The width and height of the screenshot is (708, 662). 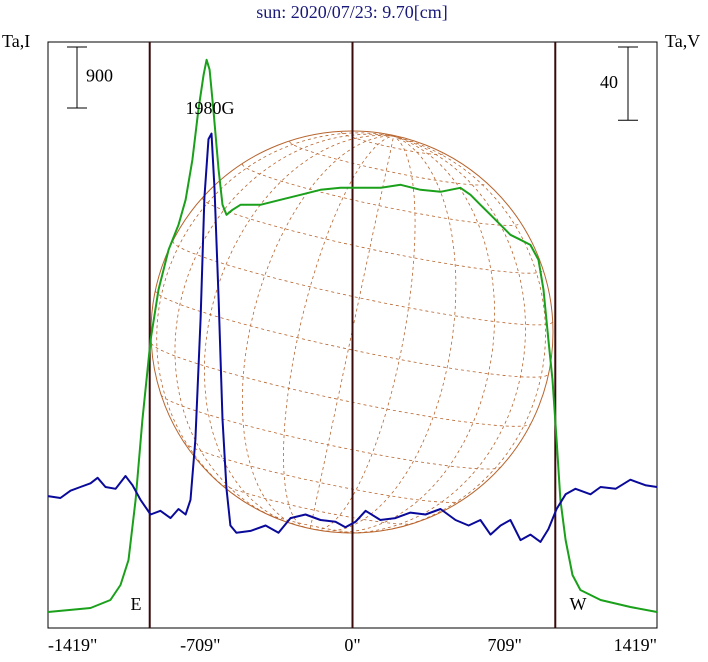 What do you see at coordinates (609, 82) in the screenshot?
I see `scale-bar-label: 40` at bounding box center [609, 82].